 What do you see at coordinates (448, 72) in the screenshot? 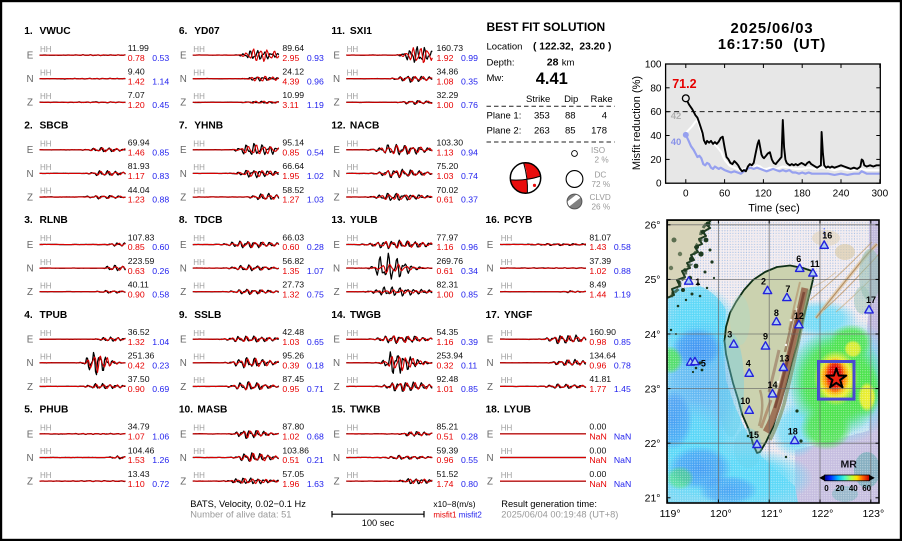
I see `svg-text: 34.86` at bounding box center [448, 72].